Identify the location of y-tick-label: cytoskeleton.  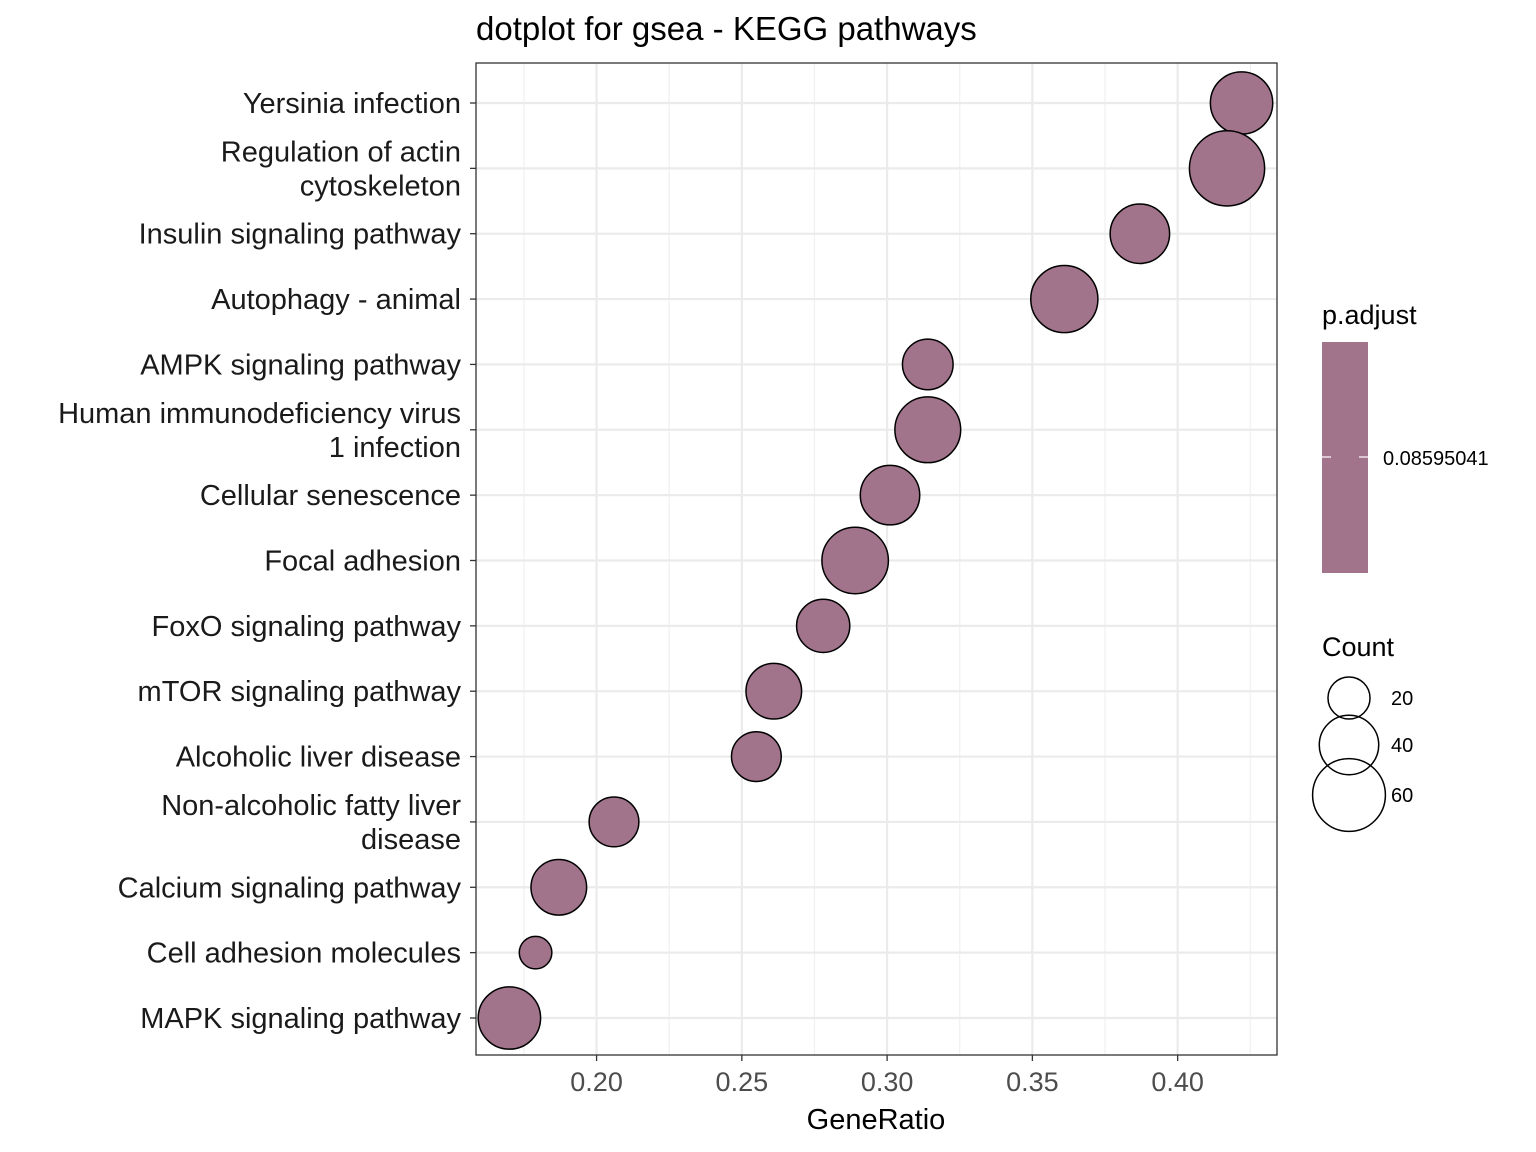
(380, 186).